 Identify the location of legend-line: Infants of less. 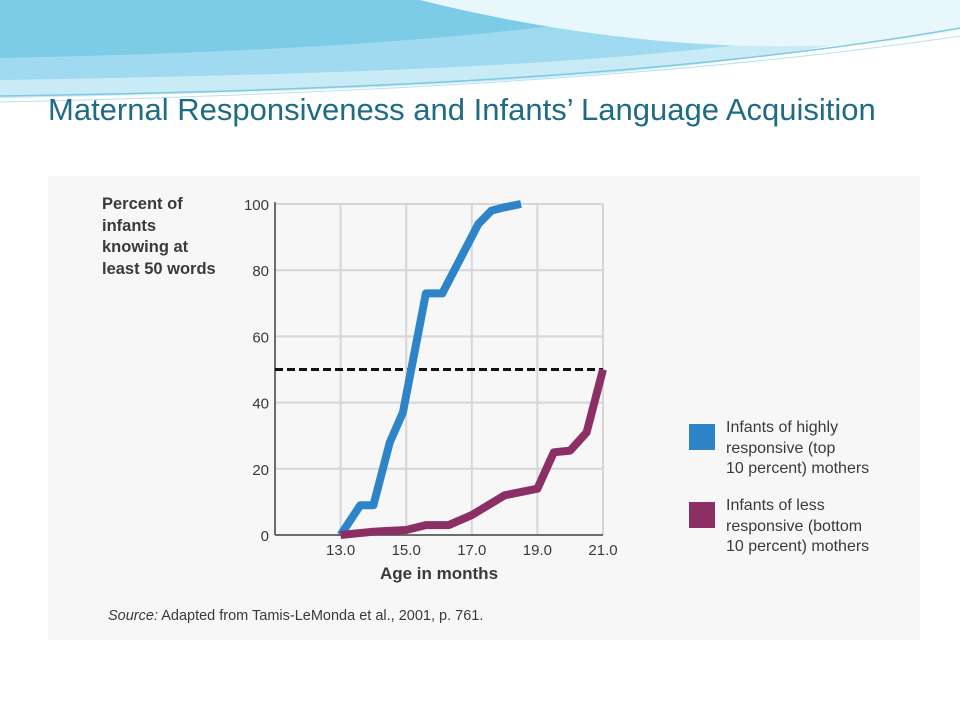
(775, 505).